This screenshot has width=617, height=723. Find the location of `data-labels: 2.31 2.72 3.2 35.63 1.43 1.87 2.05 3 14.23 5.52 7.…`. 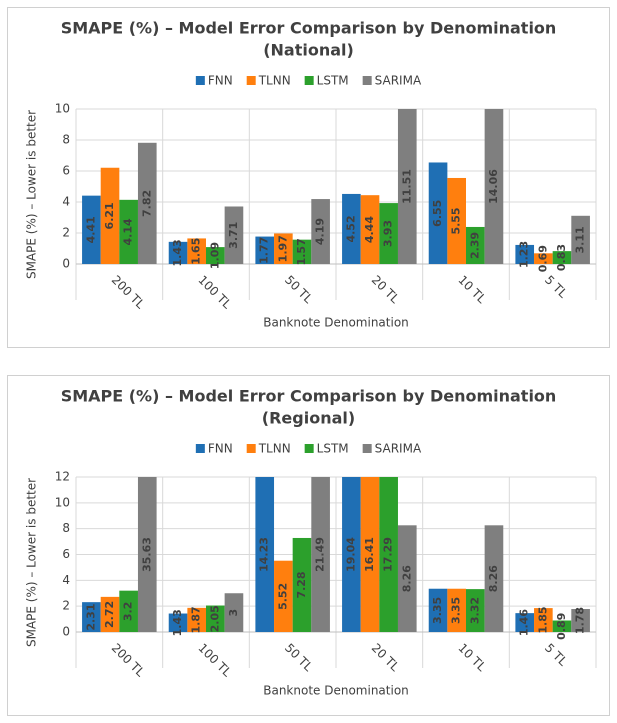

data-labels: 2.31 2.72 3.2 35.63 1.43 1.87 2.05 3 14.23 5.52 7.… is located at coordinates (335, 588).